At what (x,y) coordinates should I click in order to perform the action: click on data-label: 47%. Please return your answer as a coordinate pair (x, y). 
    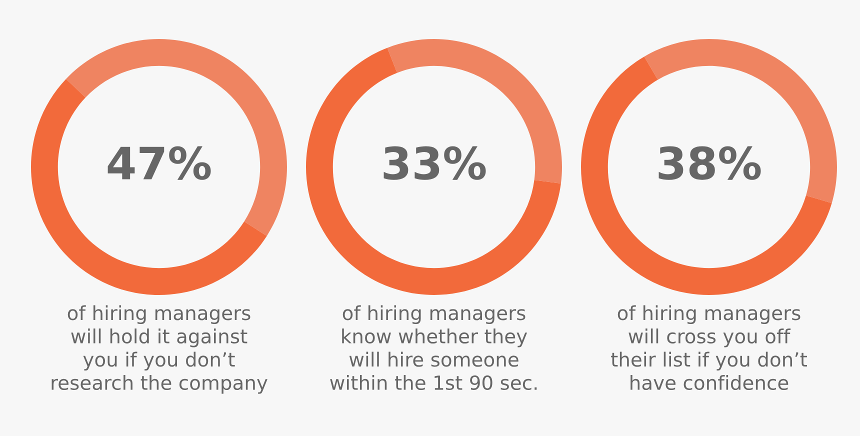
    Looking at the image, I should click on (159, 163).